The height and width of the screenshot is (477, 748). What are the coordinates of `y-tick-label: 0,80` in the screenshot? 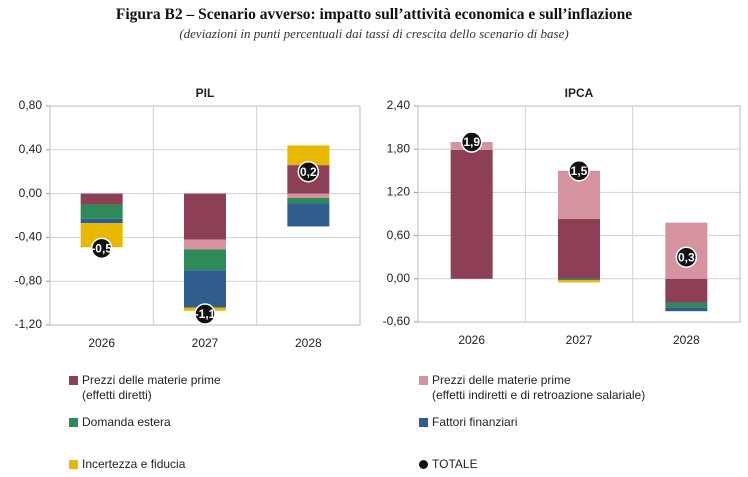 It's located at (31, 105).